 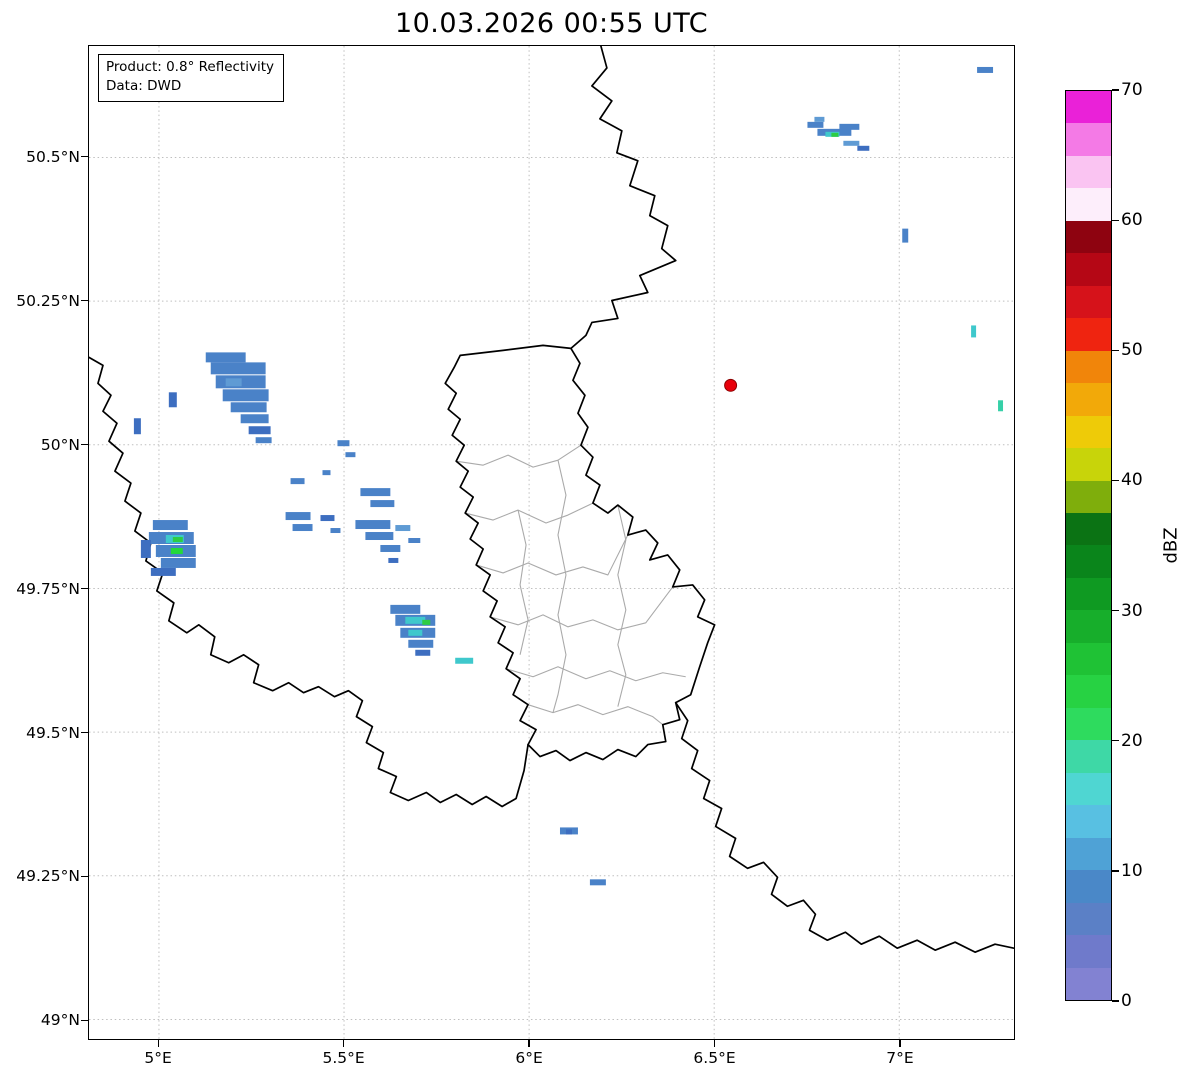 I want to click on colorbar-tick-label: 50, so click(x=1132, y=350).